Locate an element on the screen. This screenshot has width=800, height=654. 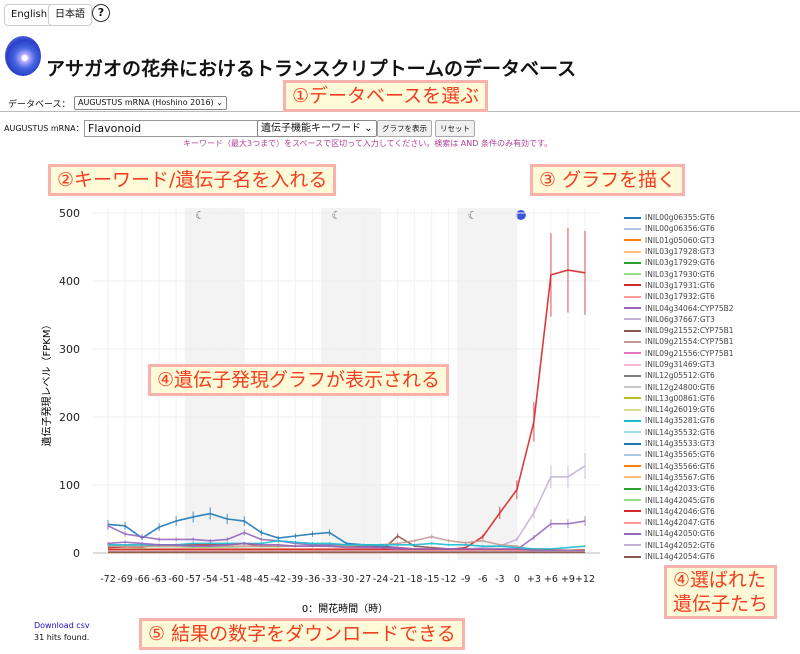
page-title: アサガオの花弁におけるトランスクリプトームのデータベース is located at coordinates (311, 69).